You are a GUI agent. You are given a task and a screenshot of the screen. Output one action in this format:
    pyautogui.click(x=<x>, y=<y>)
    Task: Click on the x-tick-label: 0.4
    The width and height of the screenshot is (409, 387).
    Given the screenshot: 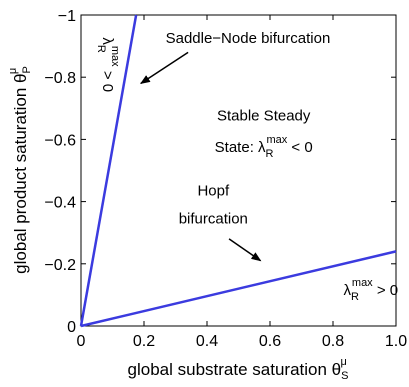 What is the action you would take?
    pyautogui.click(x=207, y=341)
    